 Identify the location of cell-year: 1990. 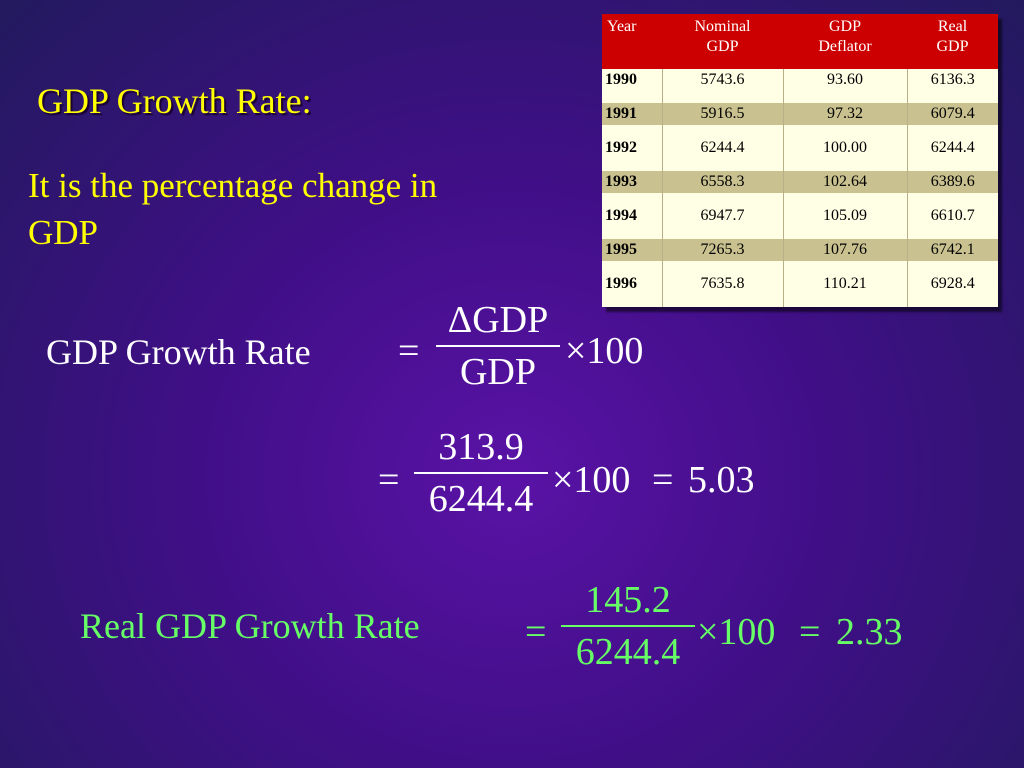
(632, 80).